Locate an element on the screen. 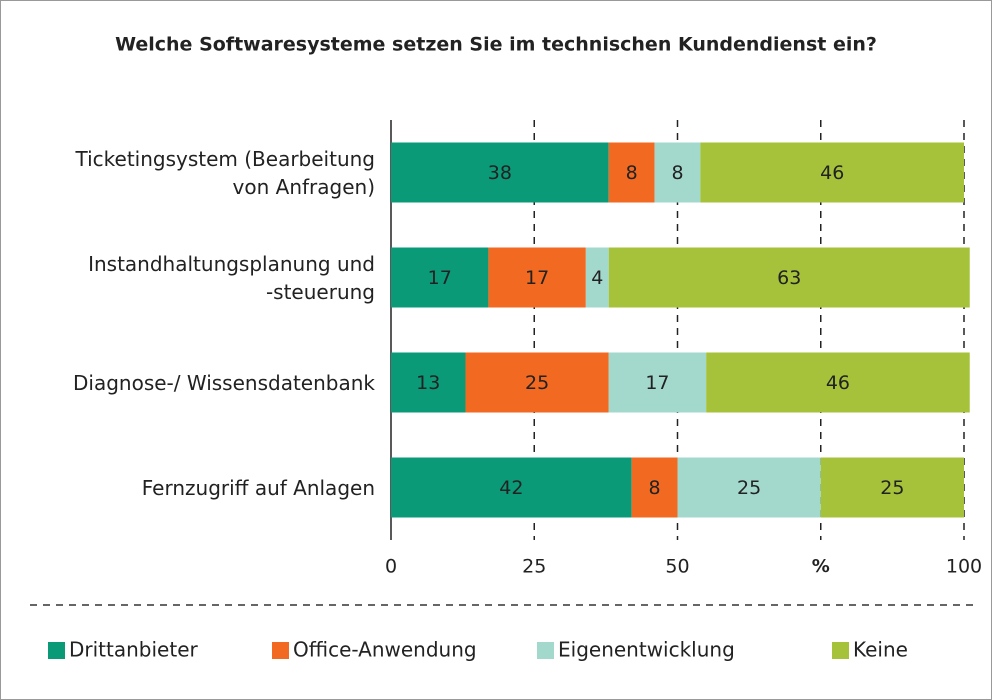 Image resolution: width=992 pixels, height=700 pixels. x-tick-label: 25 is located at coordinates (534, 567).